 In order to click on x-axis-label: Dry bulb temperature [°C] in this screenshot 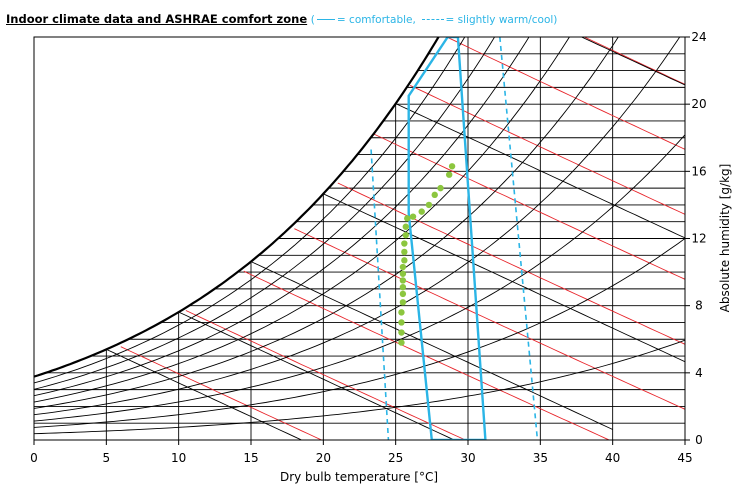, I will do `click(359, 477)`.